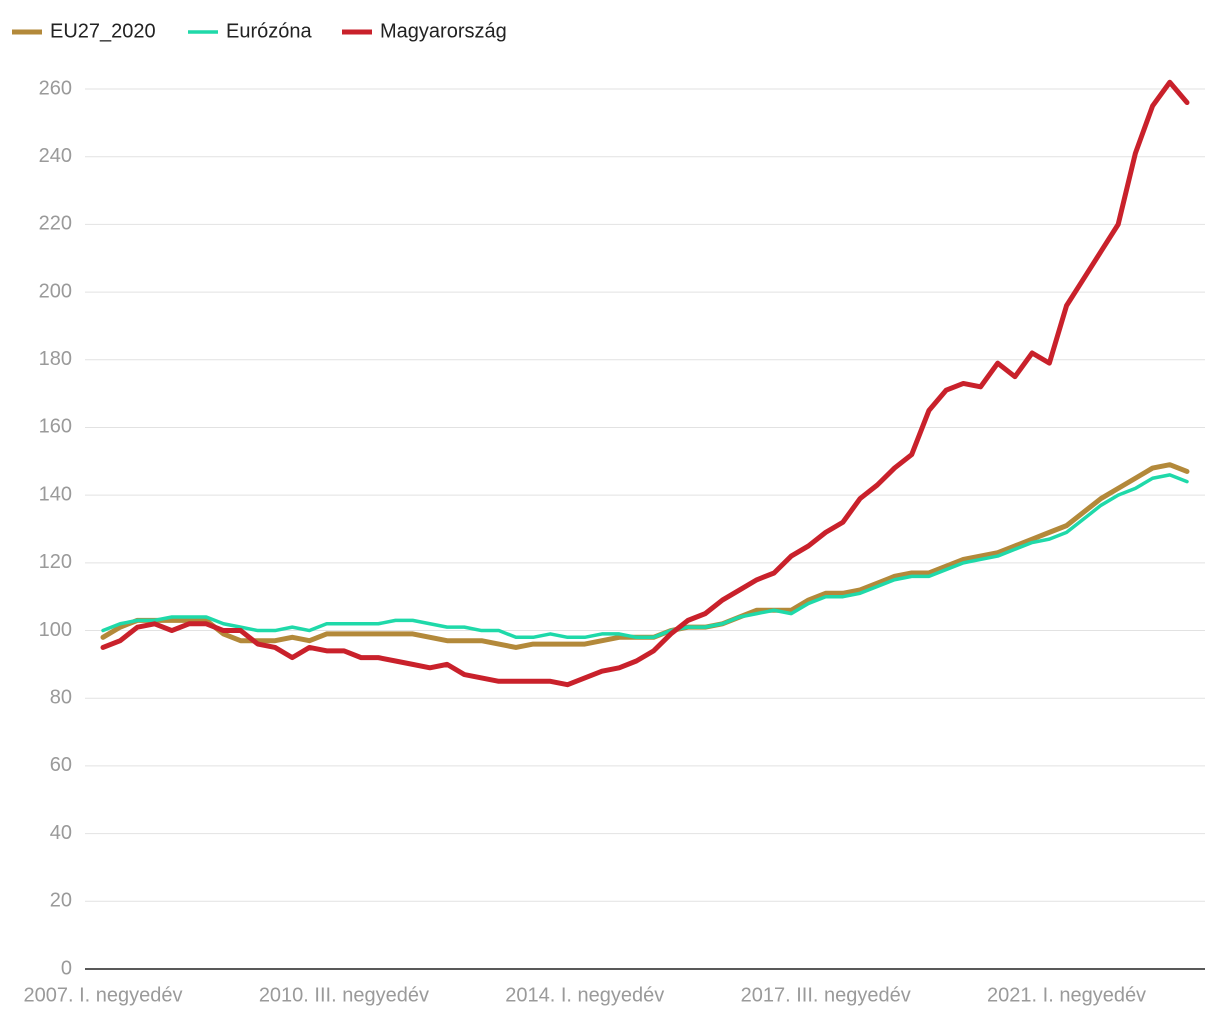 The height and width of the screenshot is (1020, 1220). Describe the element at coordinates (269, 31) in the screenshot. I see `legend-label: Eurózóna` at that location.